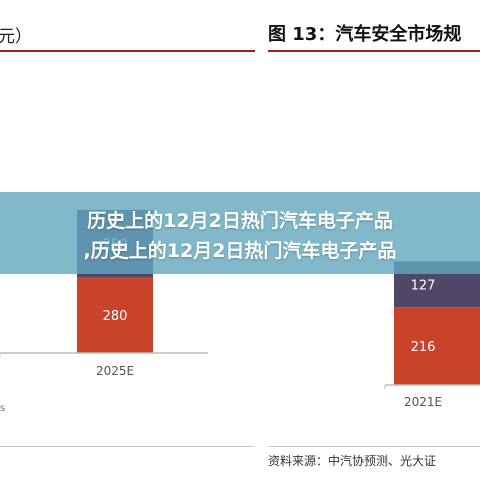 Image resolution: width=480 pixels, height=480 pixels. What do you see at coordinates (16, 37) in the screenshot?
I see `left-chart-title: 元）` at bounding box center [16, 37].